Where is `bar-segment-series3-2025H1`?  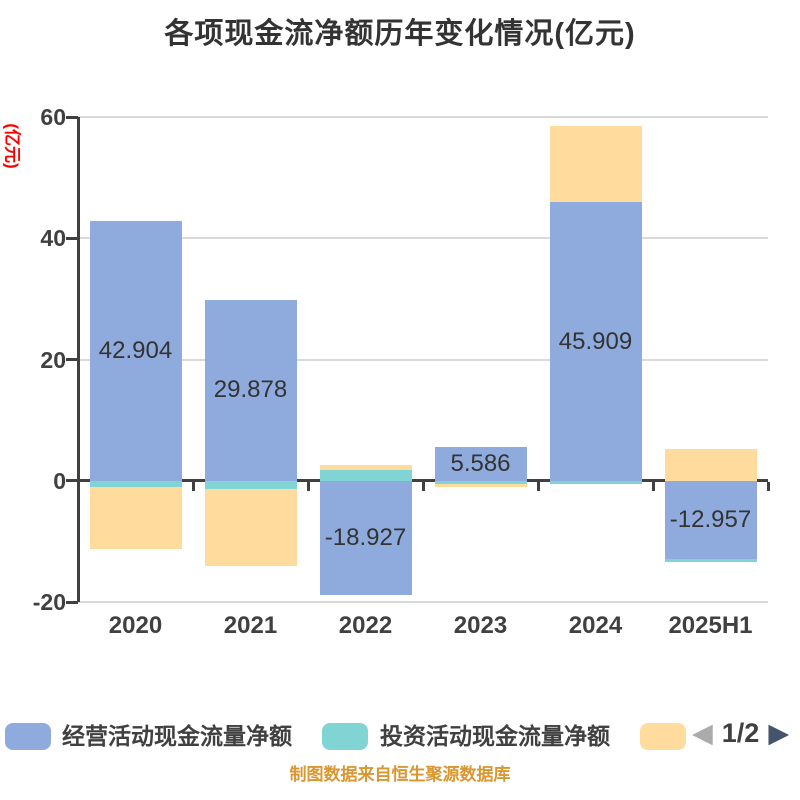
bar-segment-series3-2025H1 is located at coordinates (710, 465).